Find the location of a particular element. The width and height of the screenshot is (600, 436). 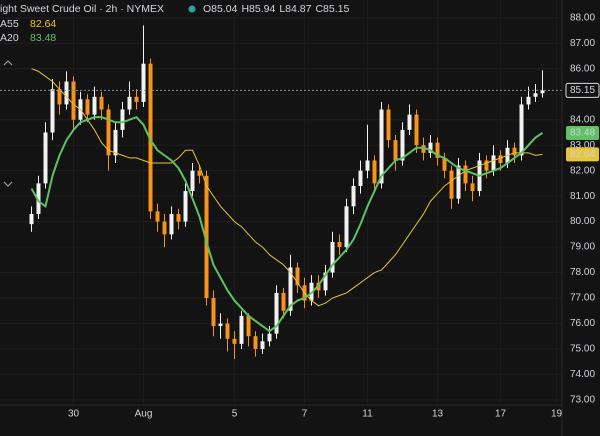

price-badge is located at coordinates (582, 90).